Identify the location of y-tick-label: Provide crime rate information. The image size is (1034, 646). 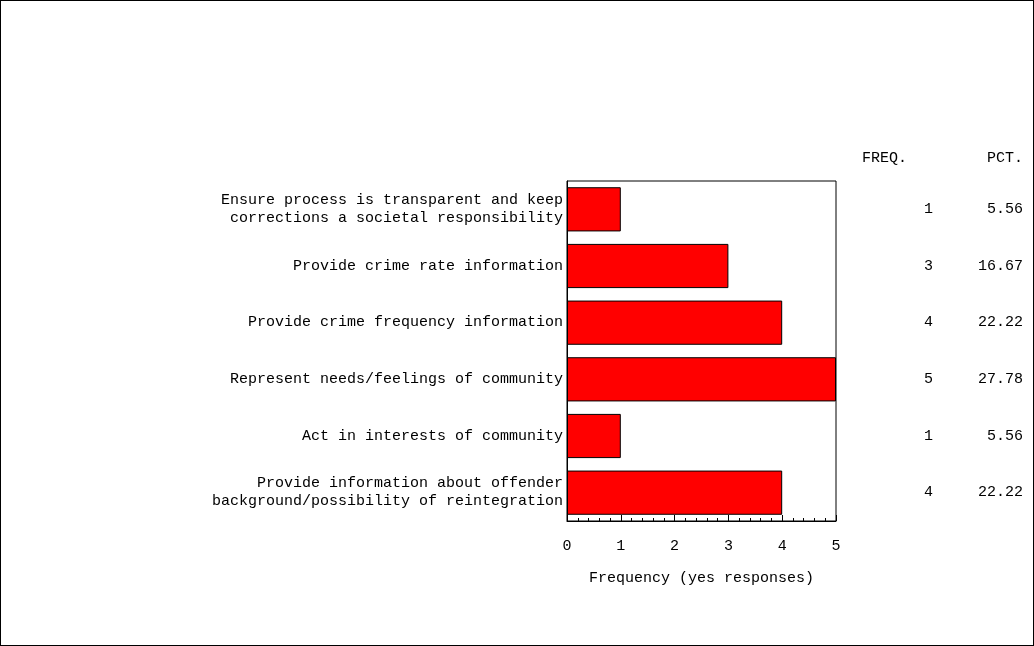
(427, 266).